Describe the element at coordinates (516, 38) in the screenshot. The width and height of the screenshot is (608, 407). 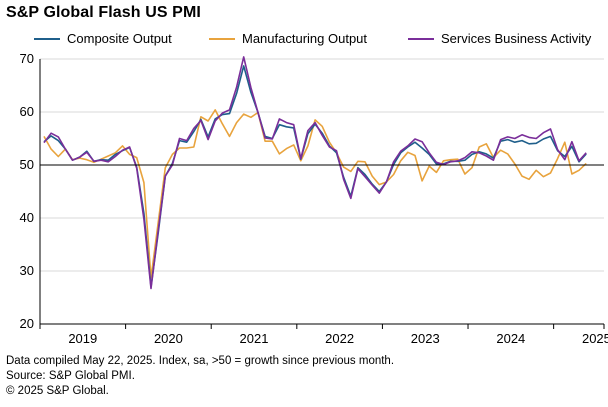
I see `legend-label-services: Services Business Activity` at that location.